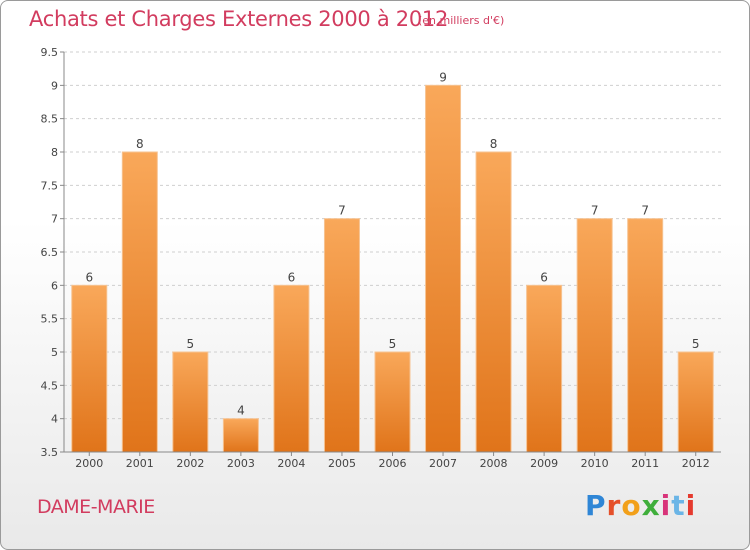 This screenshot has height=550, width=750. What do you see at coordinates (54, 419) in the screenshot?
I see `y-tick-label: 4` at bounding box center [54, 419].